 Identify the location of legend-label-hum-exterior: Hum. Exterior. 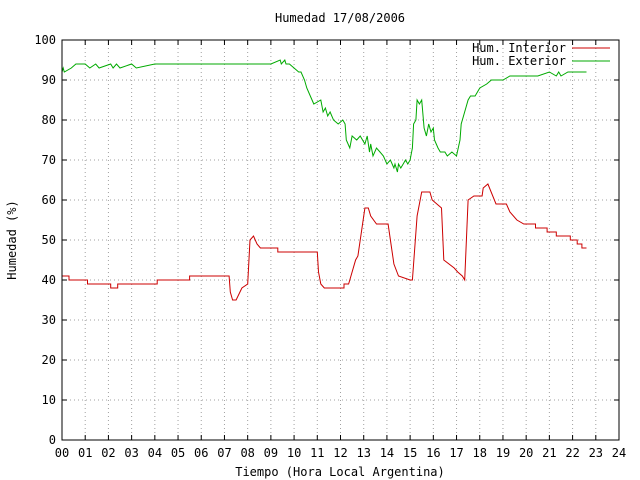
(519, 61).